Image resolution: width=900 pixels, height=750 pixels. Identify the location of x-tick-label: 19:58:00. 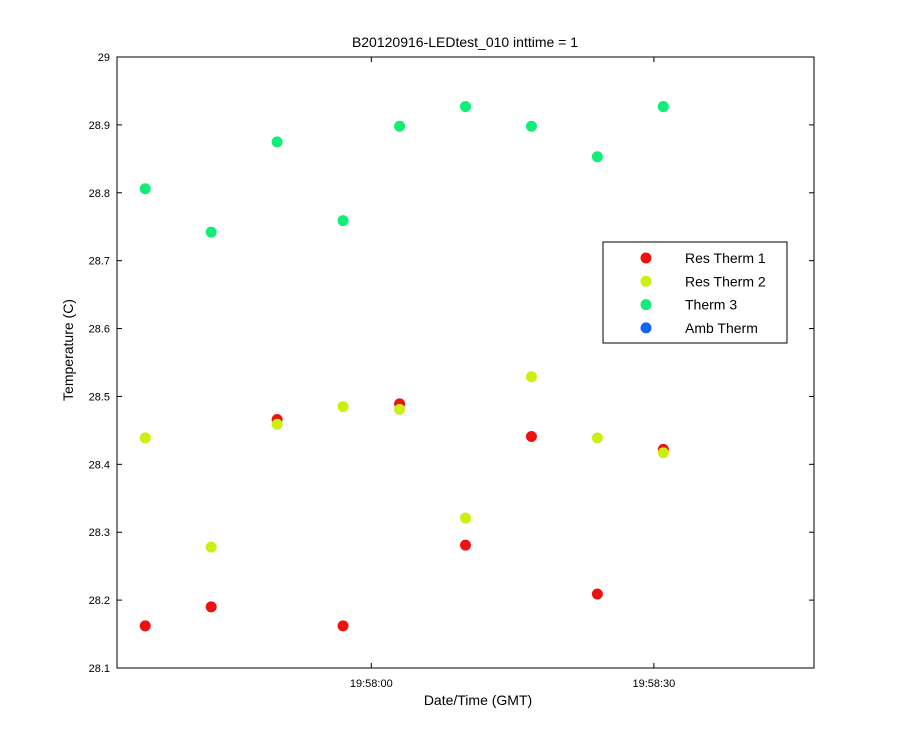
(371, 684).